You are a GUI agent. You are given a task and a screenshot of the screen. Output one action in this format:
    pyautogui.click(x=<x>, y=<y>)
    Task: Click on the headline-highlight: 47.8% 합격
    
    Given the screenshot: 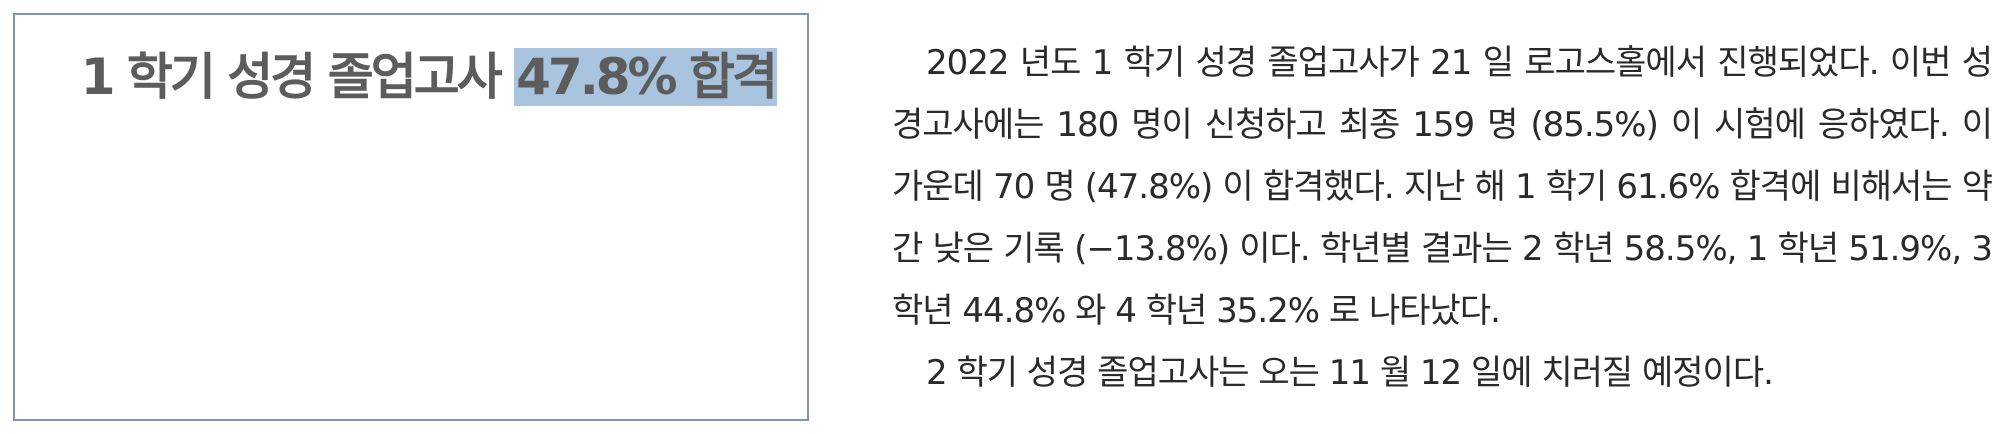 What is the action you would take?
    pyautogui.click(x=646, y=77)
    